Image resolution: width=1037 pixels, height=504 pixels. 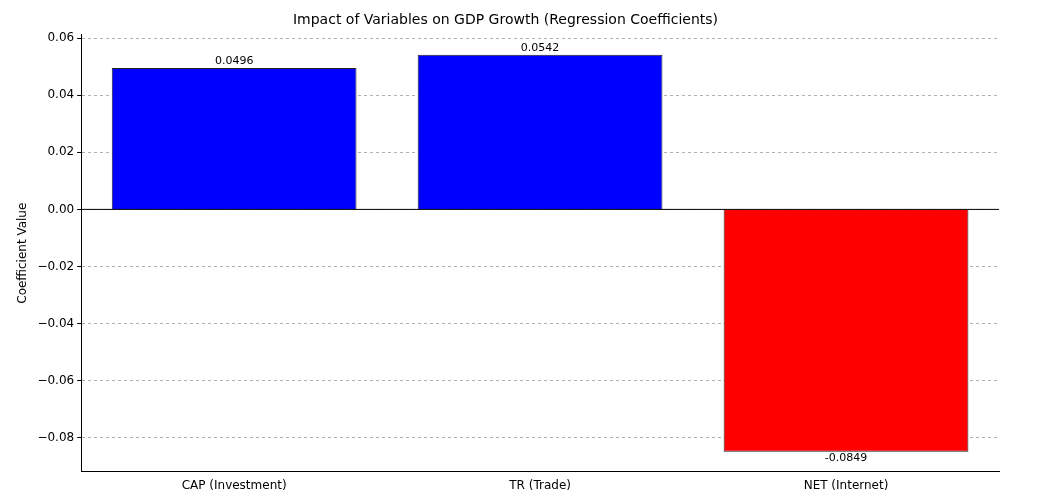 What do you see at coordinates (22, 253) in the screenshot?
I see `y-axis-title: Coefficient Value` at bounding box center [22, 253].